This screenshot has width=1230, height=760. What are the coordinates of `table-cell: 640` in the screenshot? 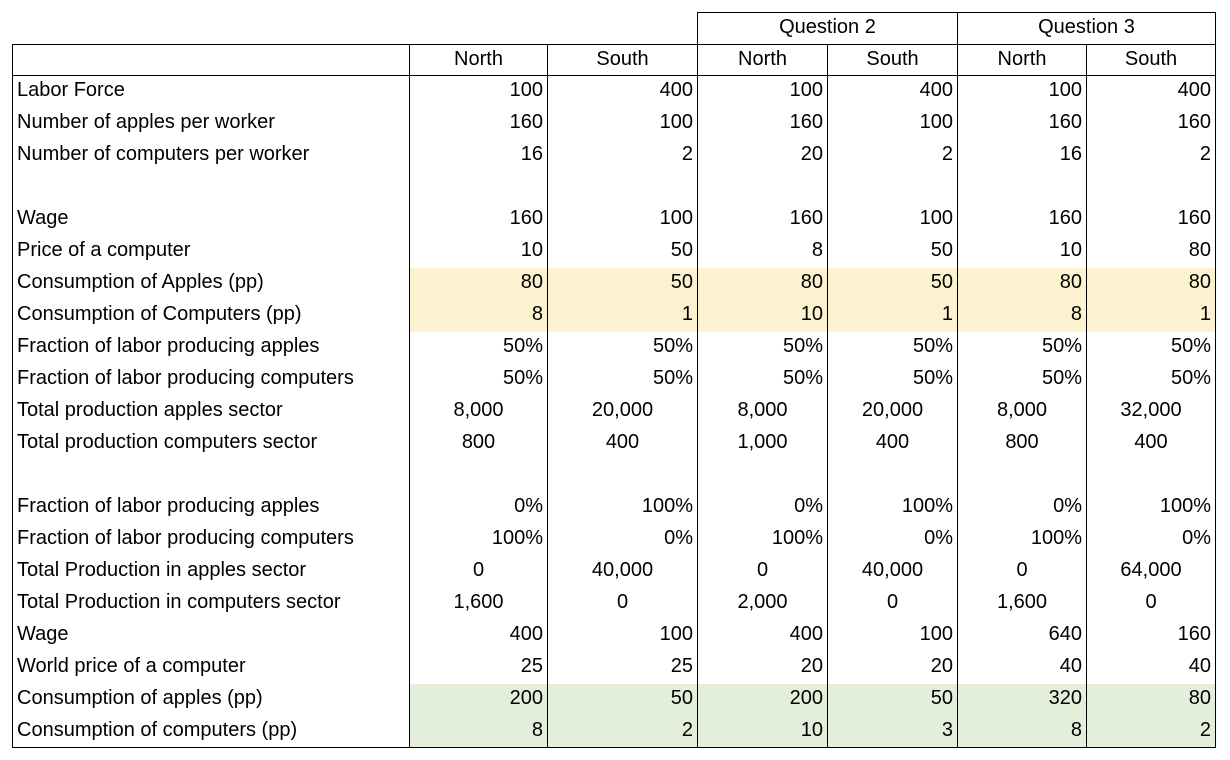 It's located at (1021, 636).